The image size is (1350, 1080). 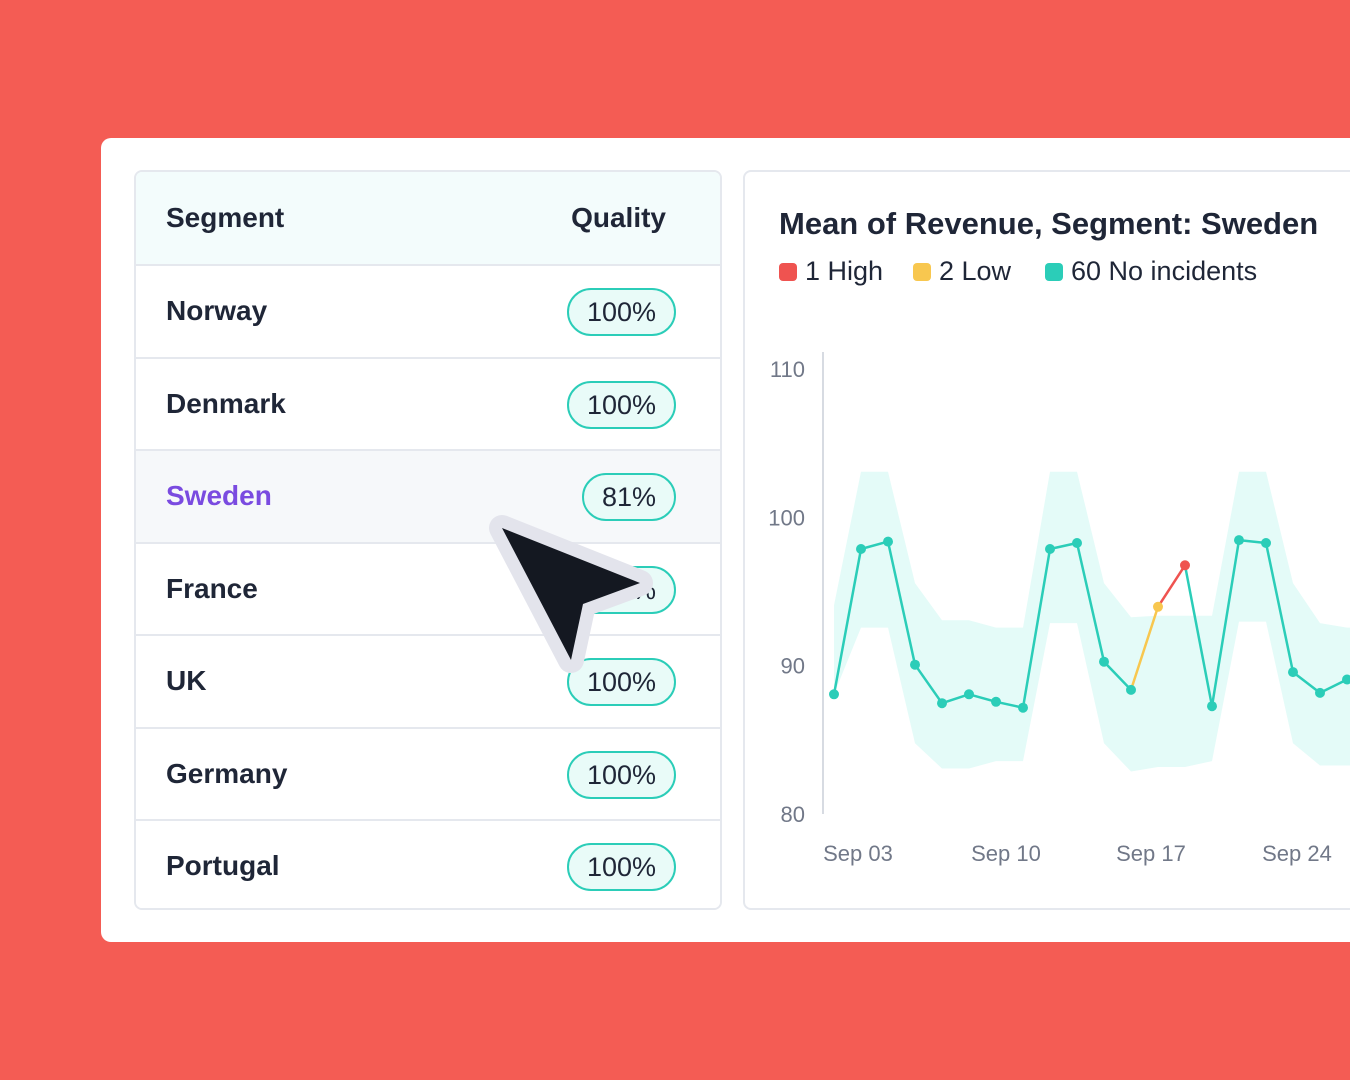 I want to click on x-tick-label: Sep 24, so click(x=1297, y=853).